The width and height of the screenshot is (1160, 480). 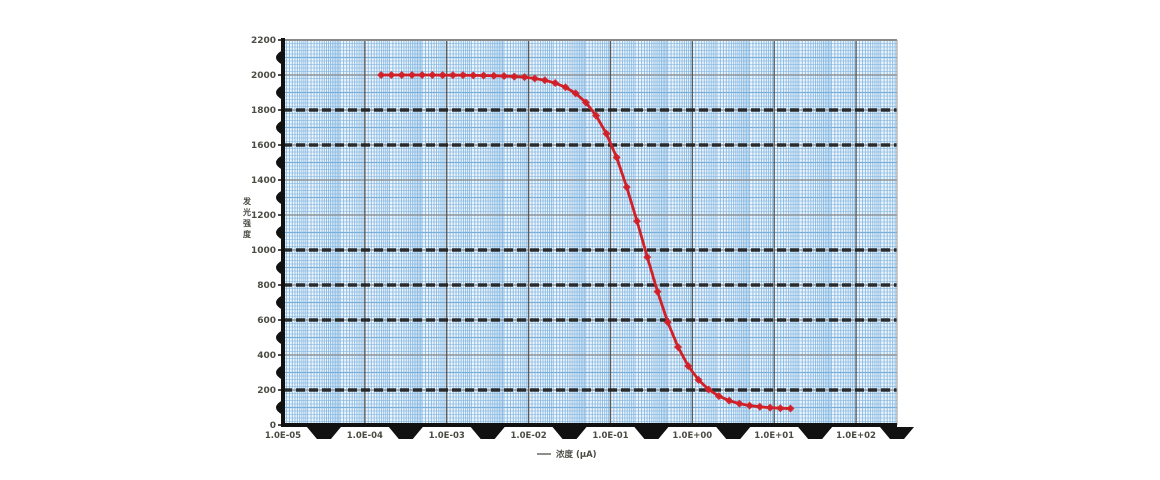 What do you see at coordinates (266, 321) in the screenshot?
I see `y-tick-label: 600` at bounding box center [266, 321].